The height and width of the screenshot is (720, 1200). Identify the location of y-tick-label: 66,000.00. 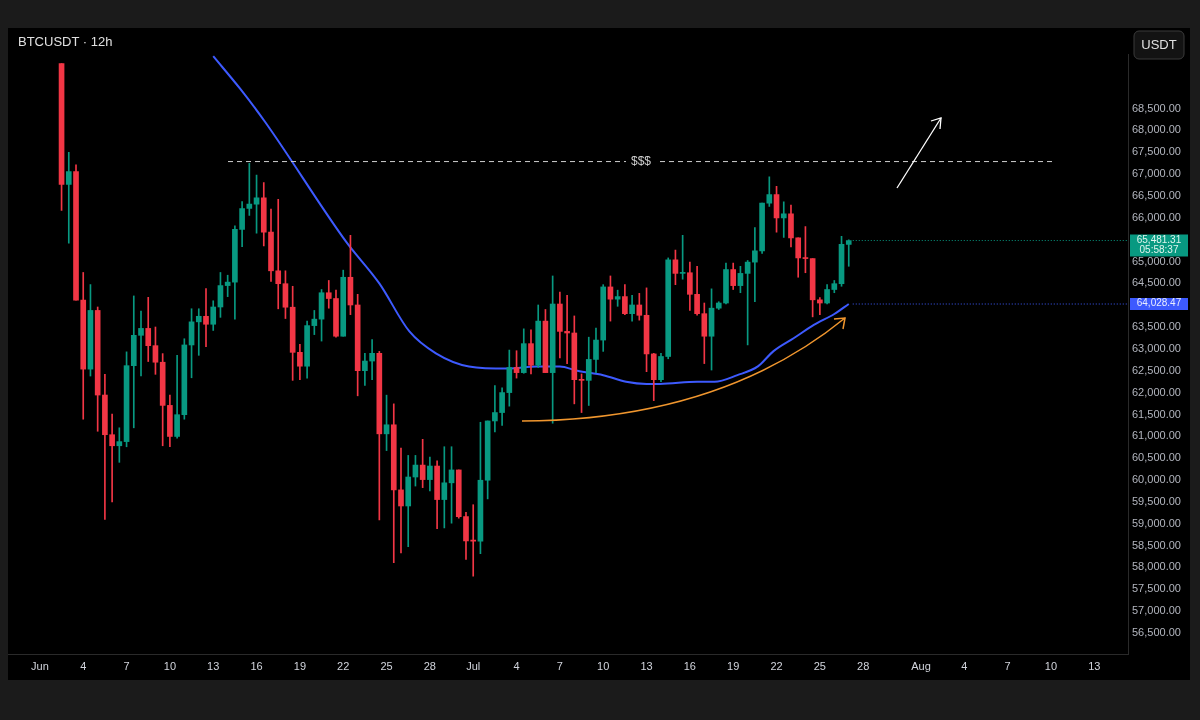
(1156, 216).